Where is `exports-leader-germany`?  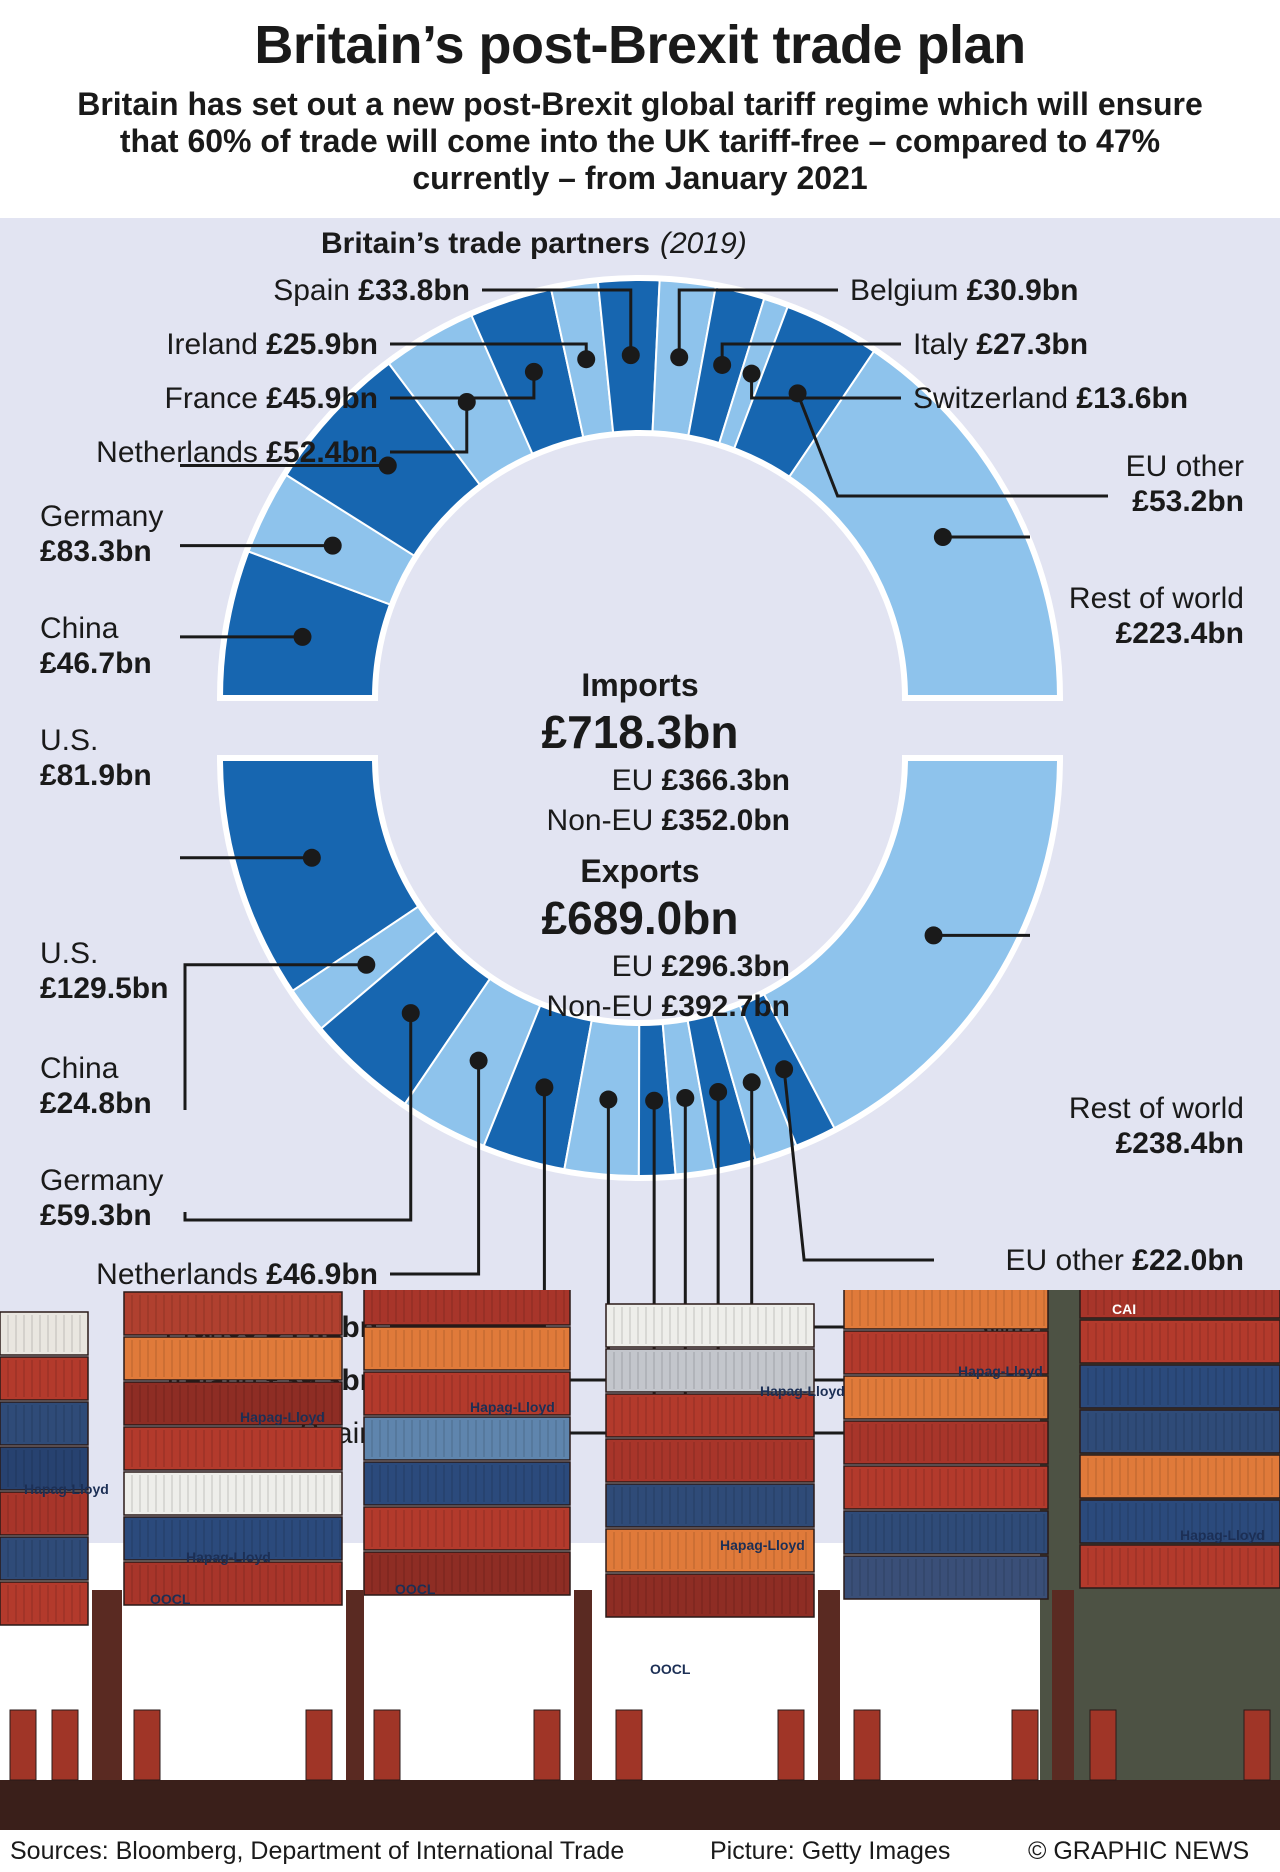
exports-leader-germany is located at coordinates (298, 1117).